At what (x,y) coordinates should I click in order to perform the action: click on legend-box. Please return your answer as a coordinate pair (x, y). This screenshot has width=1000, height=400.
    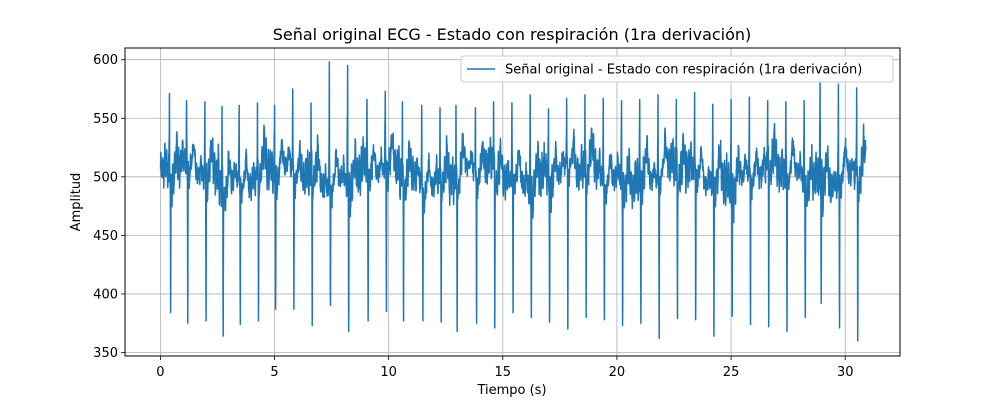
    Looking at the image, I should click on (677, 69).